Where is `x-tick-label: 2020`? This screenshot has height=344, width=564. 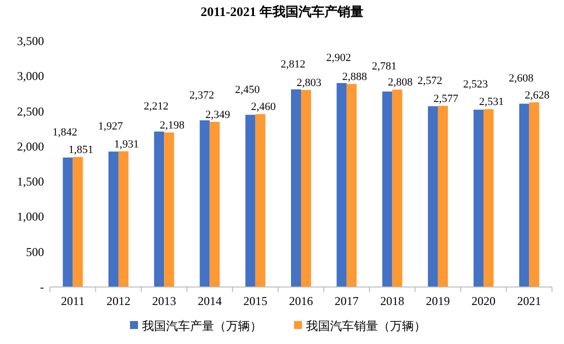
x-tick-label: 2020 is located at coordinates (484, 301).